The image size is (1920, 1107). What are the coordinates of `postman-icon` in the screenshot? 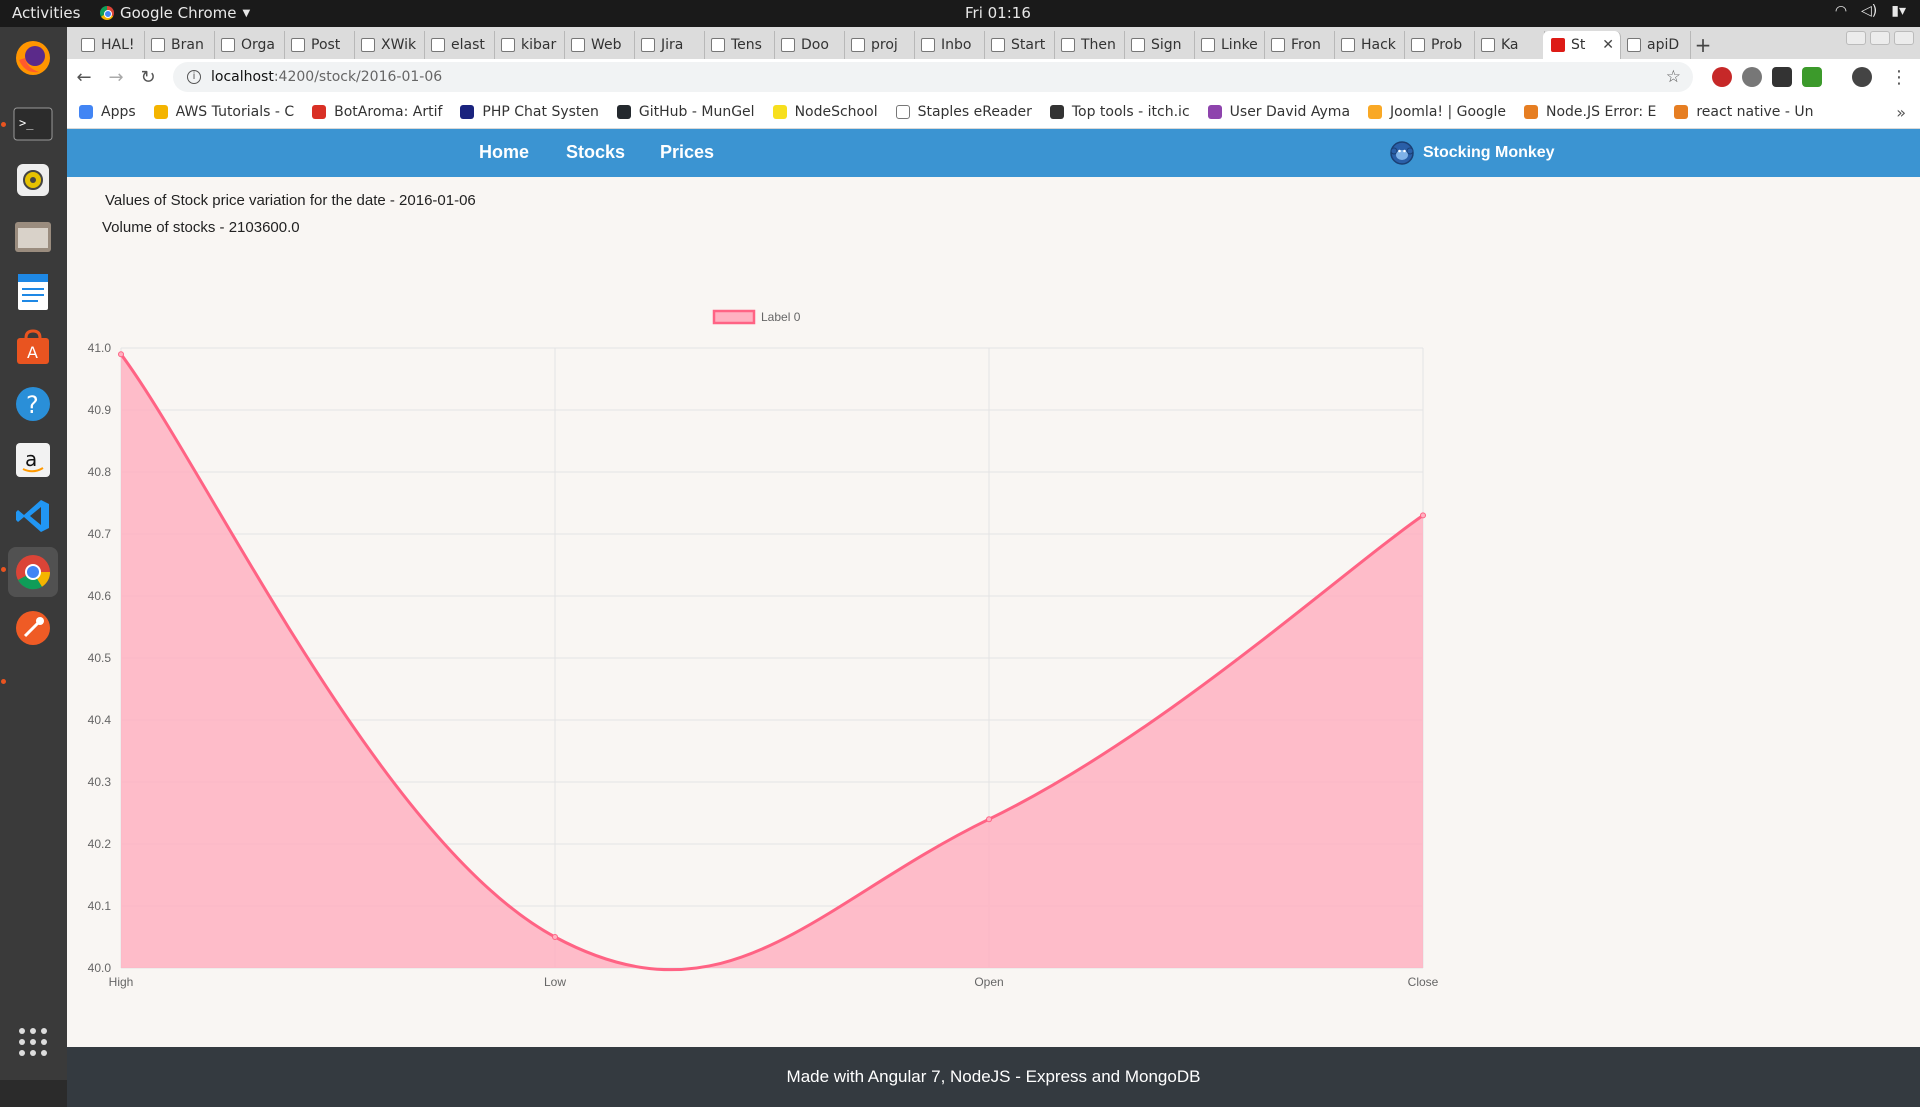 It's located at (33, 628).